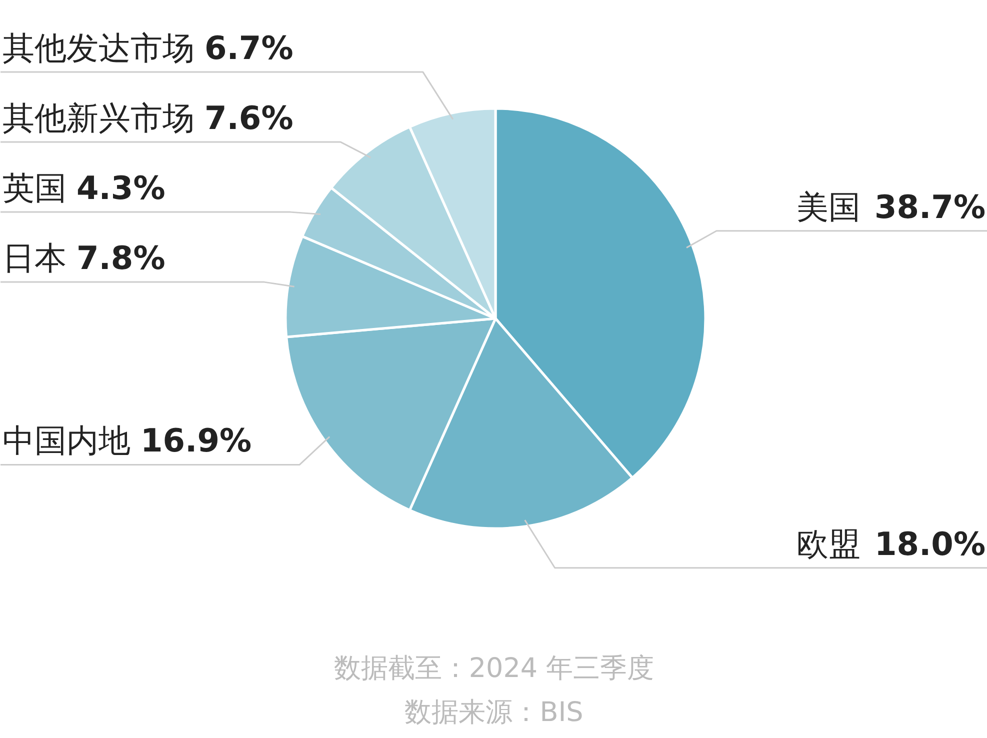 The width and height of the screenshot is (987, 738). What do you see at coordinates (66, 441) in the screenshot?
I see `slice-label: 中国内地` at bounding box center [66, 441].